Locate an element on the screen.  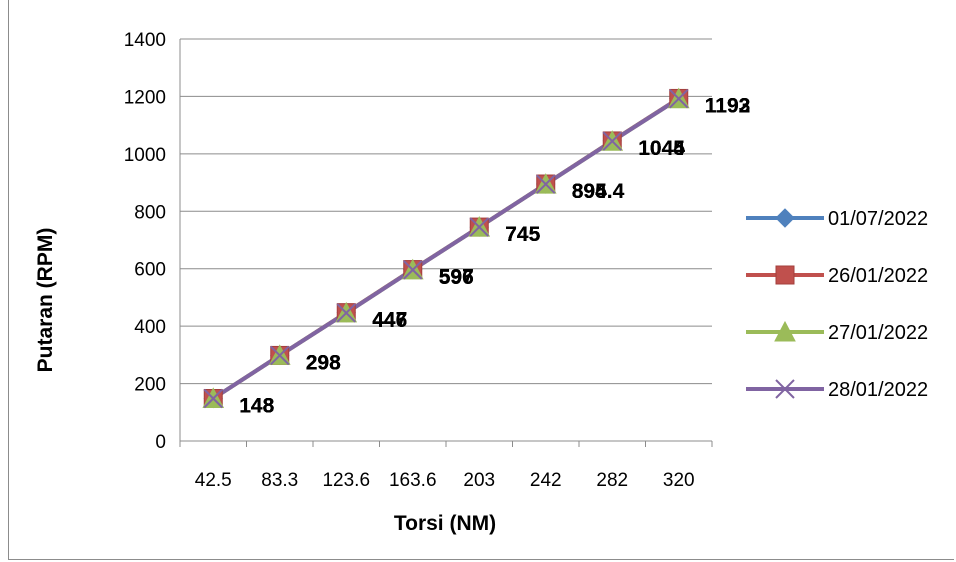
x-tick-label: 42.5 is located at coordinates (213, 480).